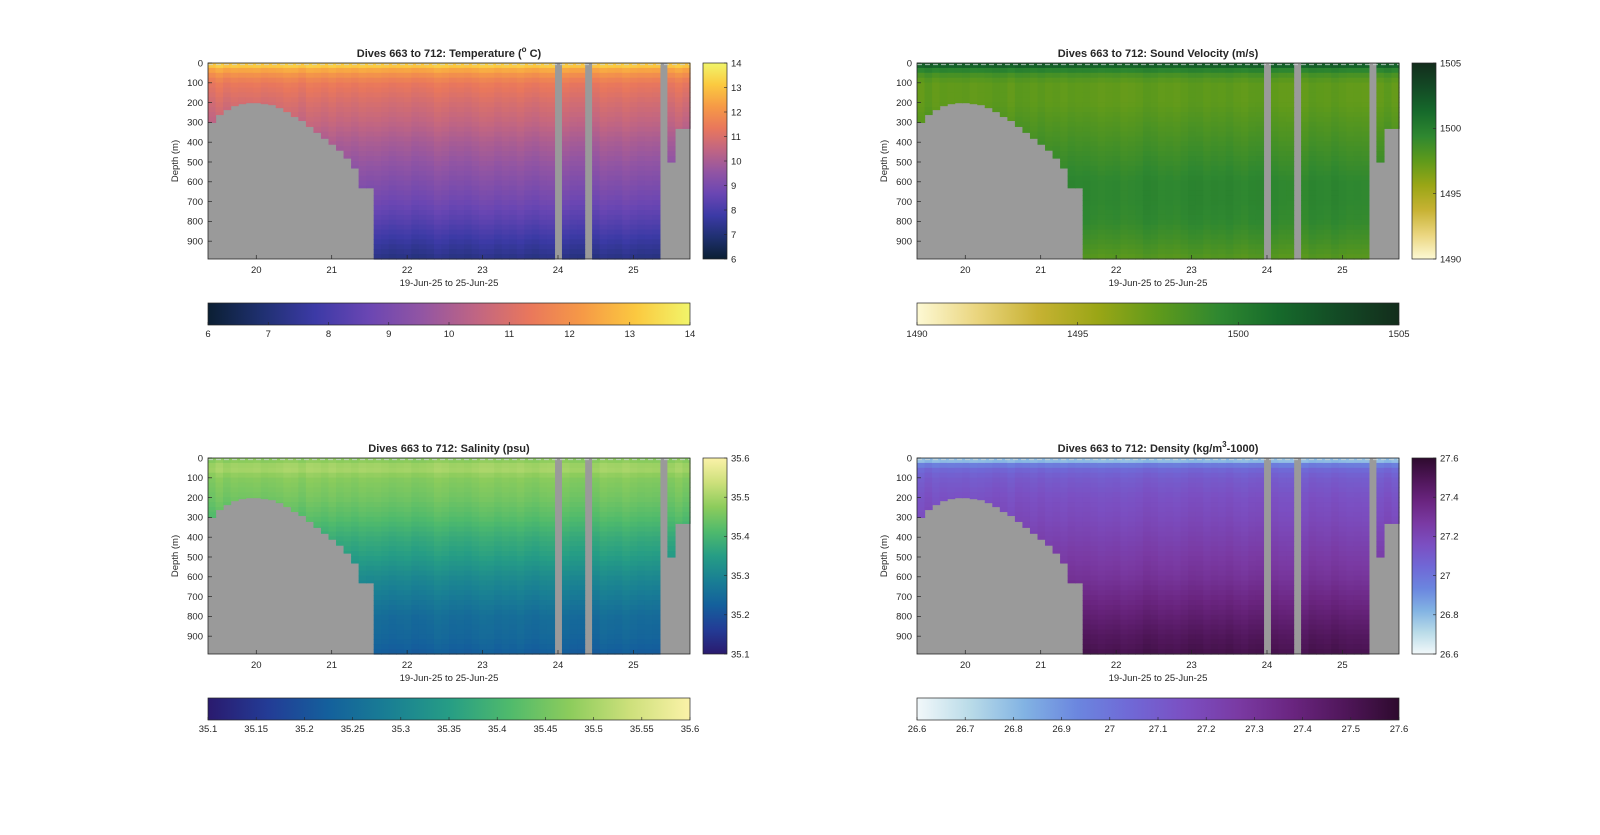 The image size is (1600, 835). Describe the element at coordinates (965, 270) in the screenshot. I see `x-tick-label: 20` at that location.